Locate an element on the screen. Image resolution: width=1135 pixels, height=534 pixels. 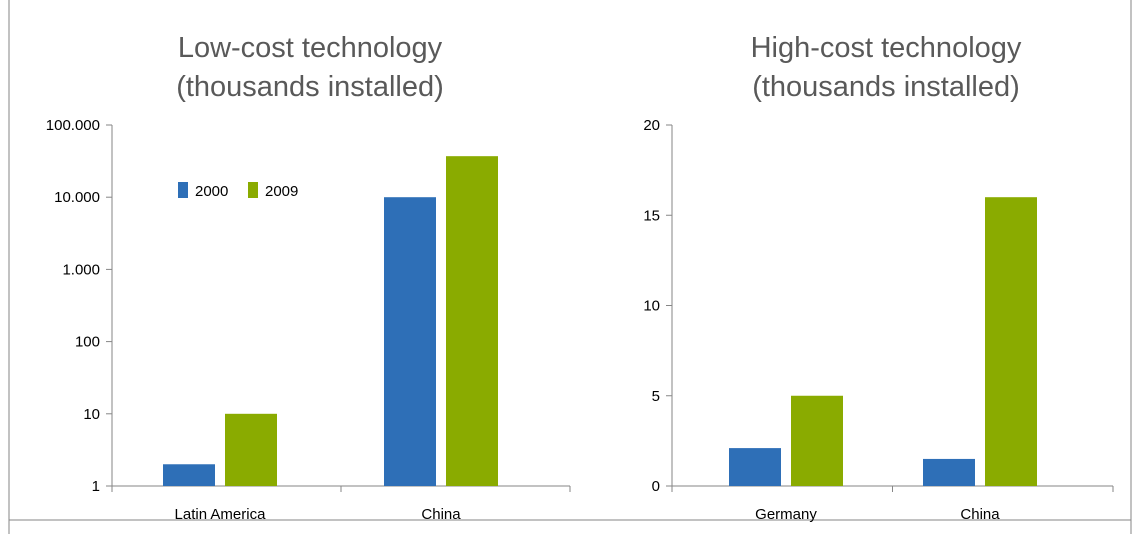
y-tick-label: 1.000 is located at coordinates (81, 269).